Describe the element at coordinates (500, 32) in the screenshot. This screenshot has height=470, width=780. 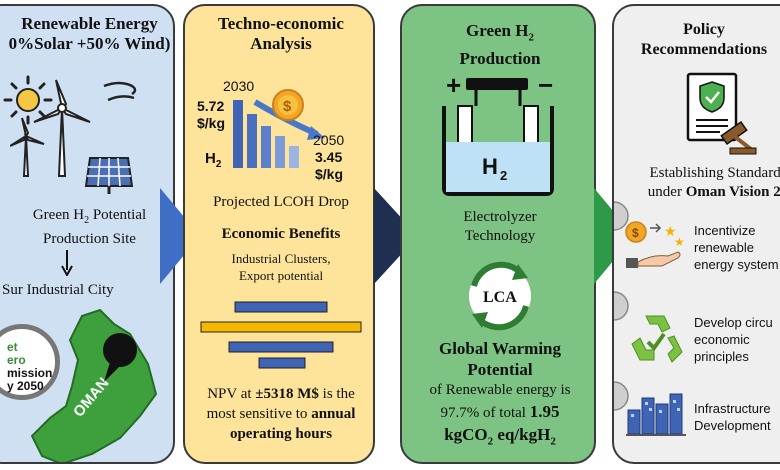
I see `panel3-title-line1: Green H2` at that location.